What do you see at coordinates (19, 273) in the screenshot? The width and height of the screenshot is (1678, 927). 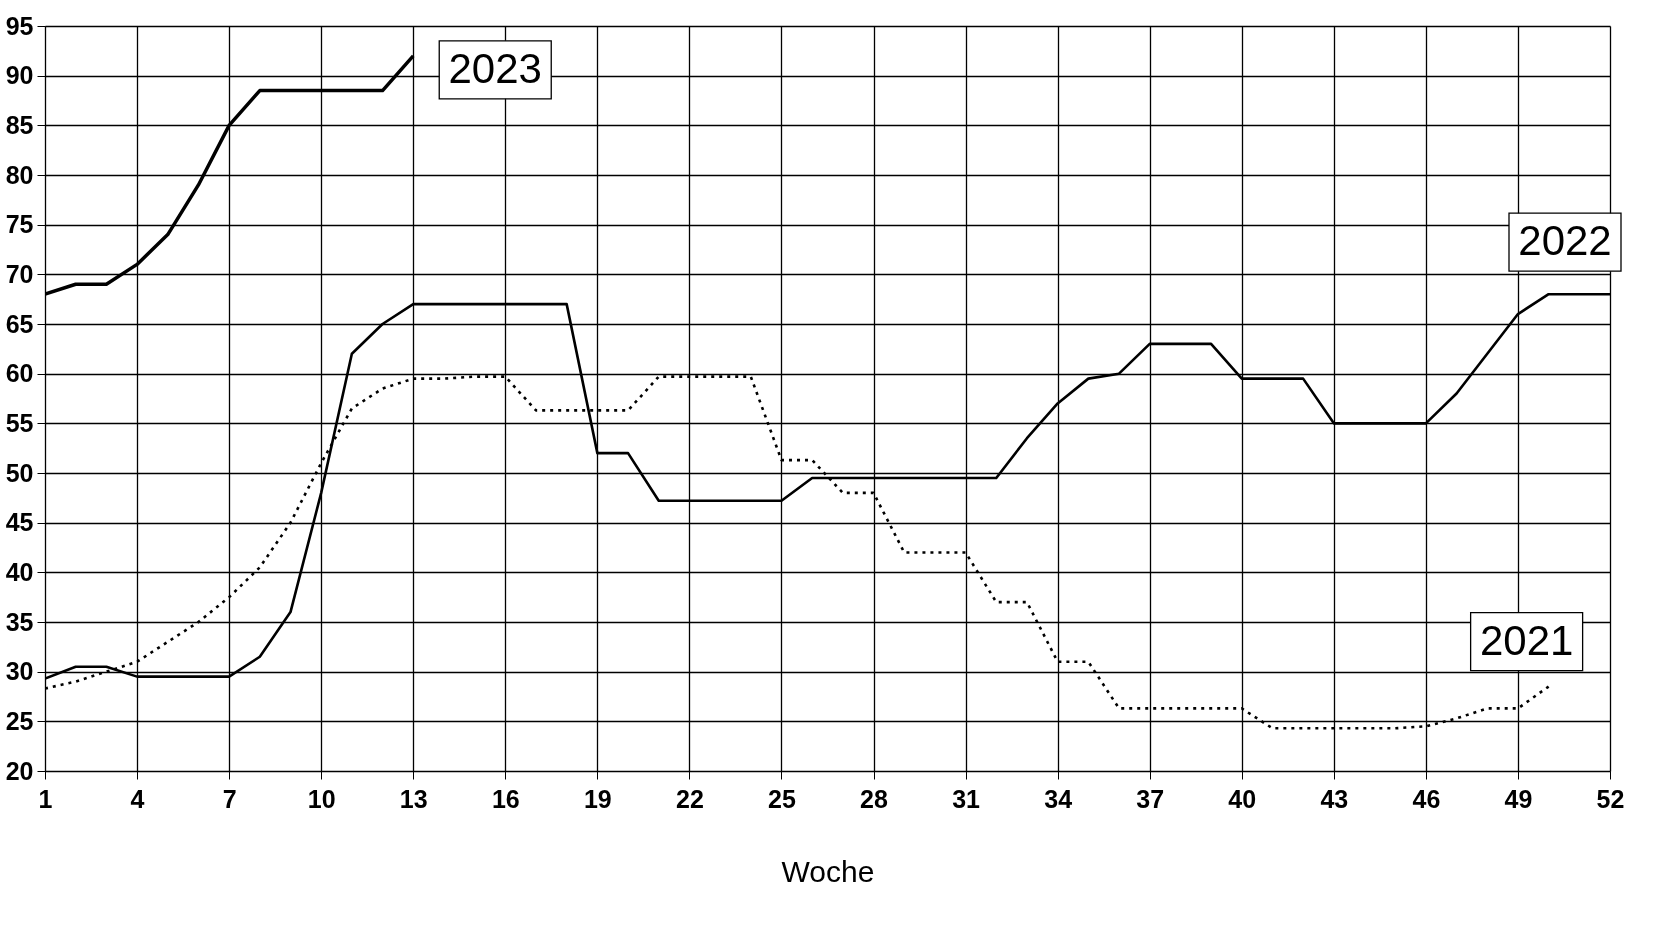 I see `y-tick-label: 70` at bounding box center [19, 273].